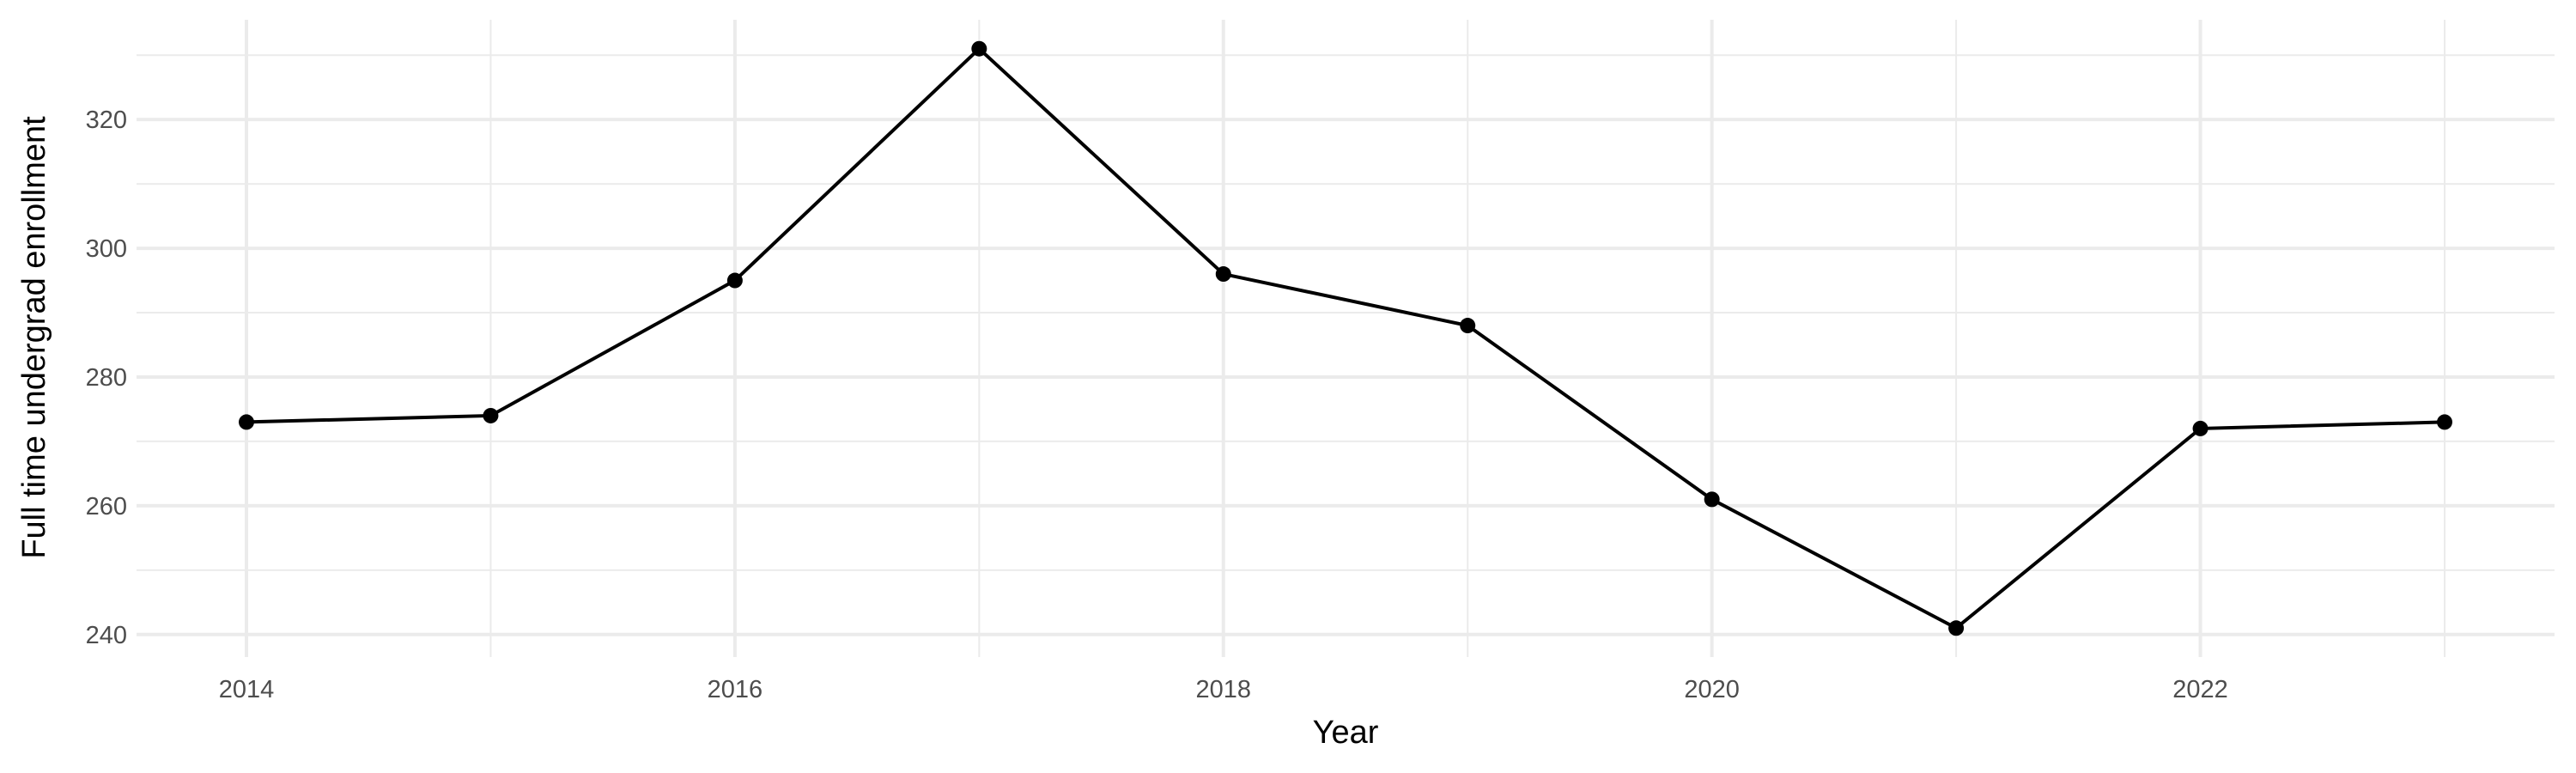 The image size is (2576, 773). What do you see at coordinates (34, 337) in the screenshot?
I see `y-axis-title: Full time undergrad enrollment` at bounding box center [34, 337].